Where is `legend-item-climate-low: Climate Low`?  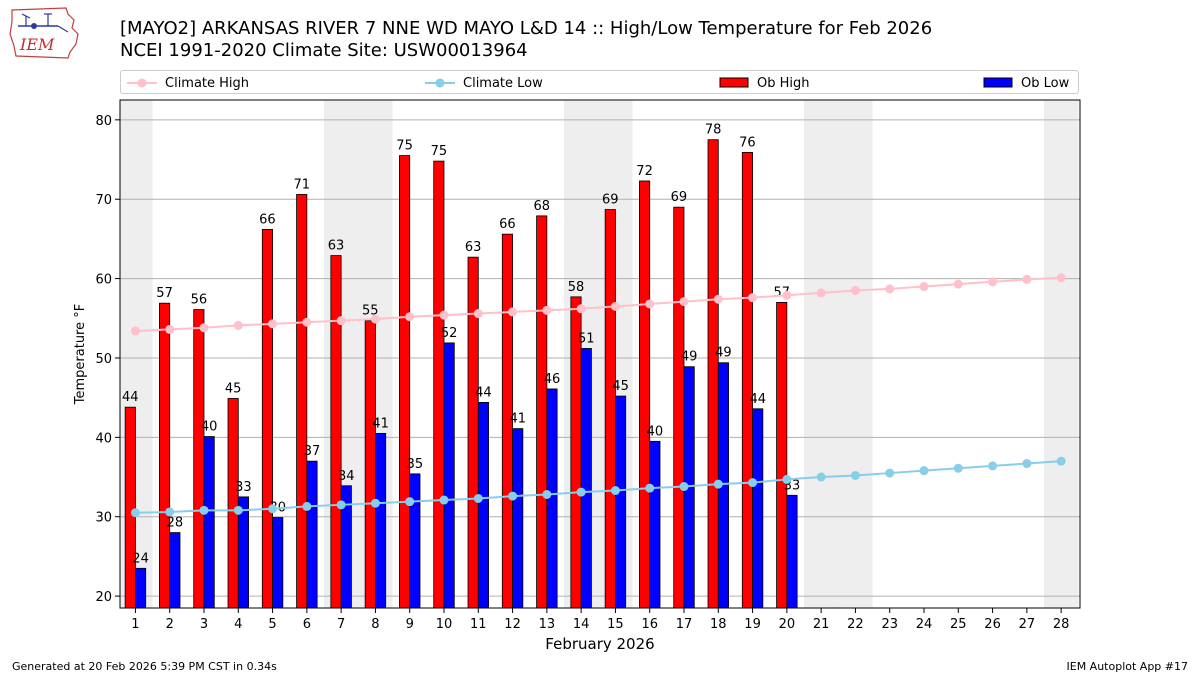 legend-item-climate-low: Climate Low is located at coordinates (484, 83).